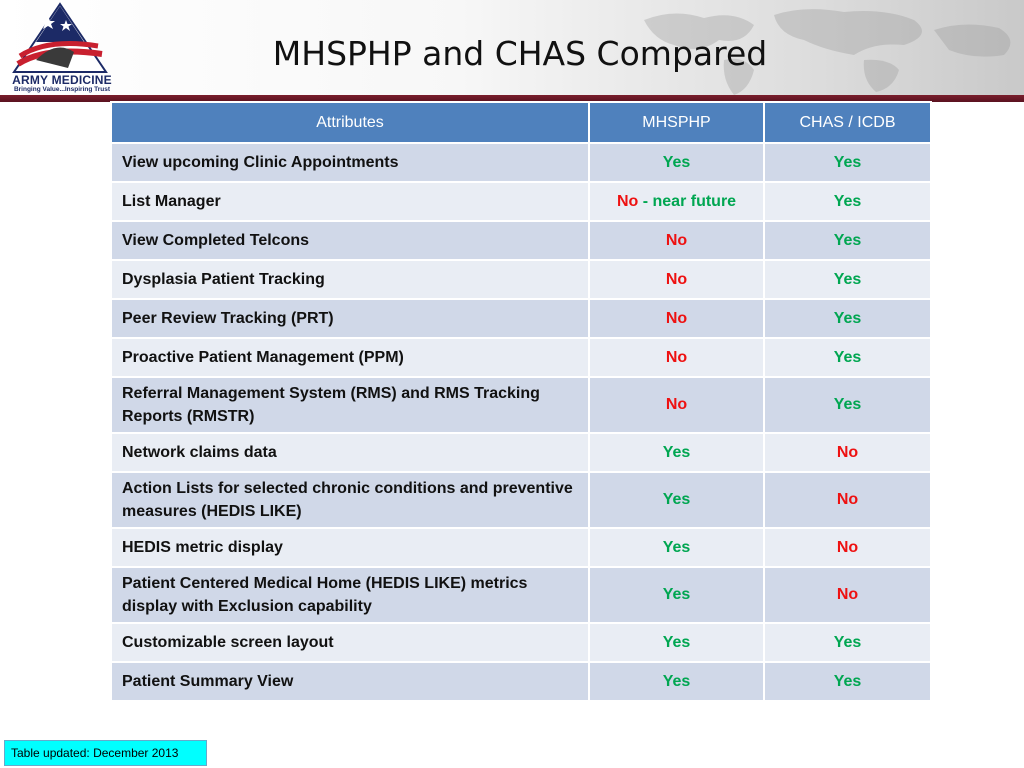 The image size is (1024, 768). What do you see at coordinates (350, 681) in the screenshot?
I see `attribute-cell: Patient Summary View` at bounding box center [350, 681].